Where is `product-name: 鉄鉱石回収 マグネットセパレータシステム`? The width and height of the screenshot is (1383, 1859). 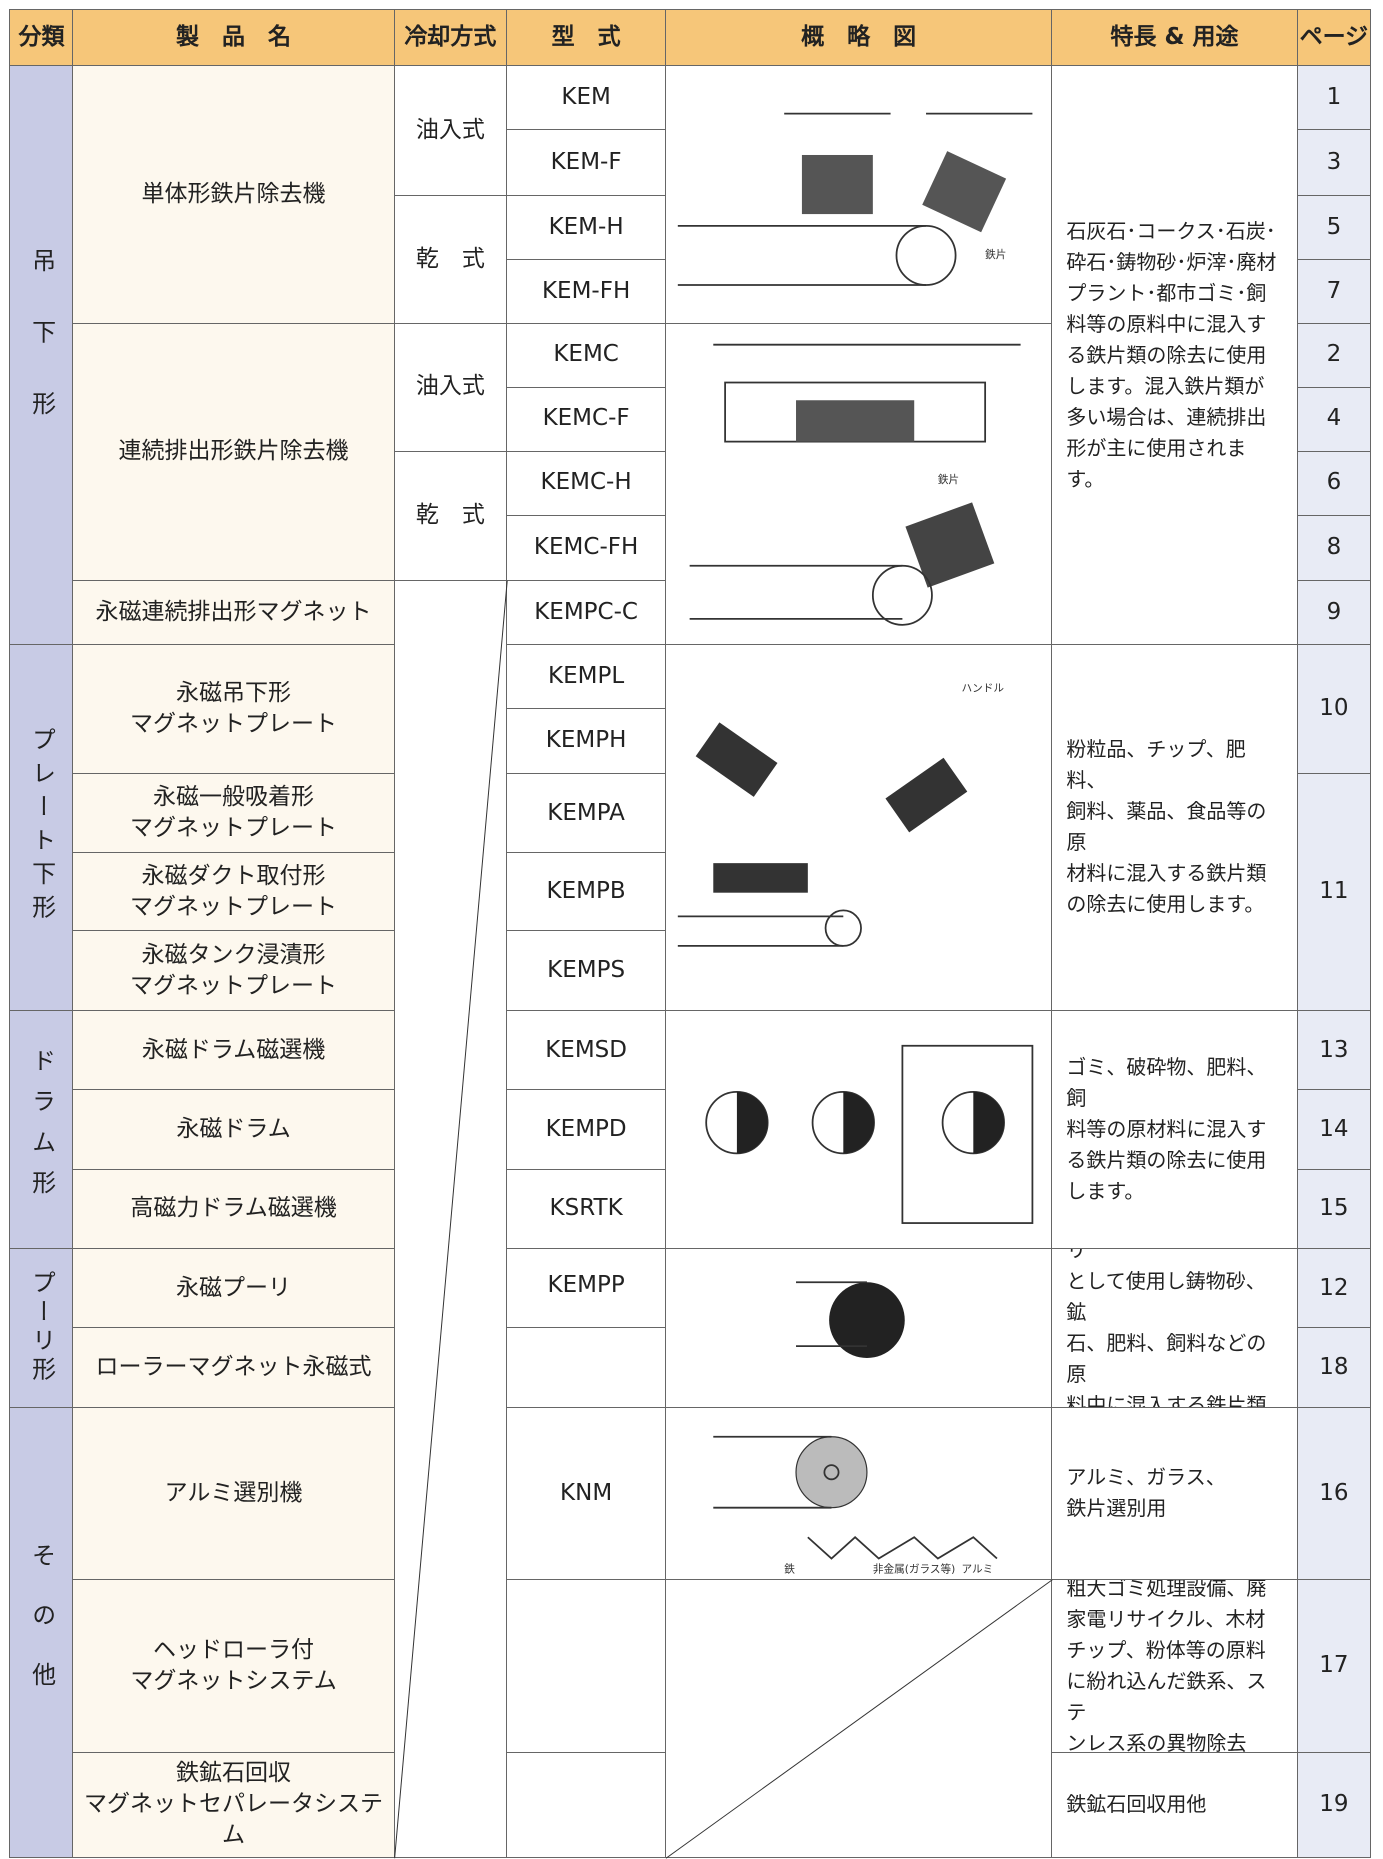 product-name: 鉄鉱石回収 マグネットセパレータシステム is located at coordinates (234, 1805).